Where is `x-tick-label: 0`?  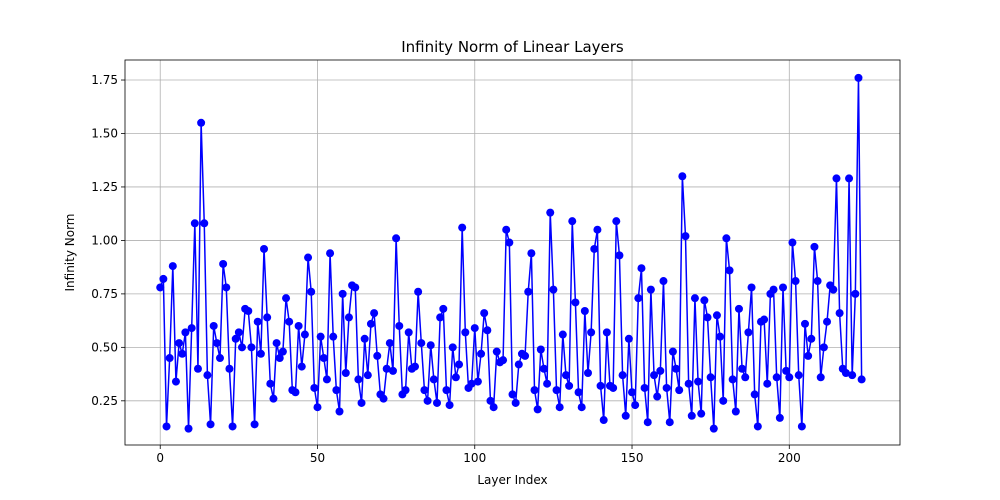 x-tick-label: 0 is located at coordinates (160, 458).